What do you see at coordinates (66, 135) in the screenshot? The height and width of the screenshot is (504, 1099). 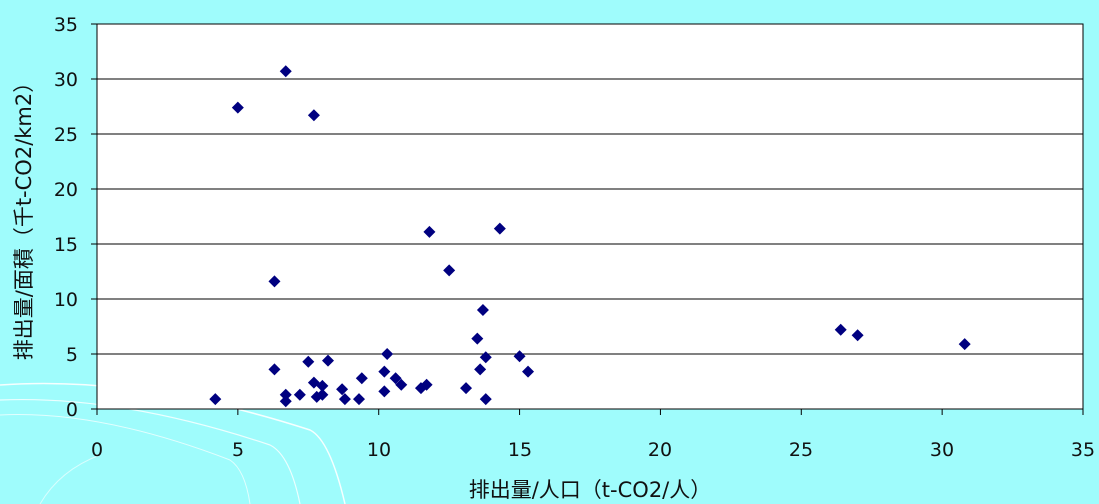 I see `y-tick-label: 25` at bounding box center [66, 135].